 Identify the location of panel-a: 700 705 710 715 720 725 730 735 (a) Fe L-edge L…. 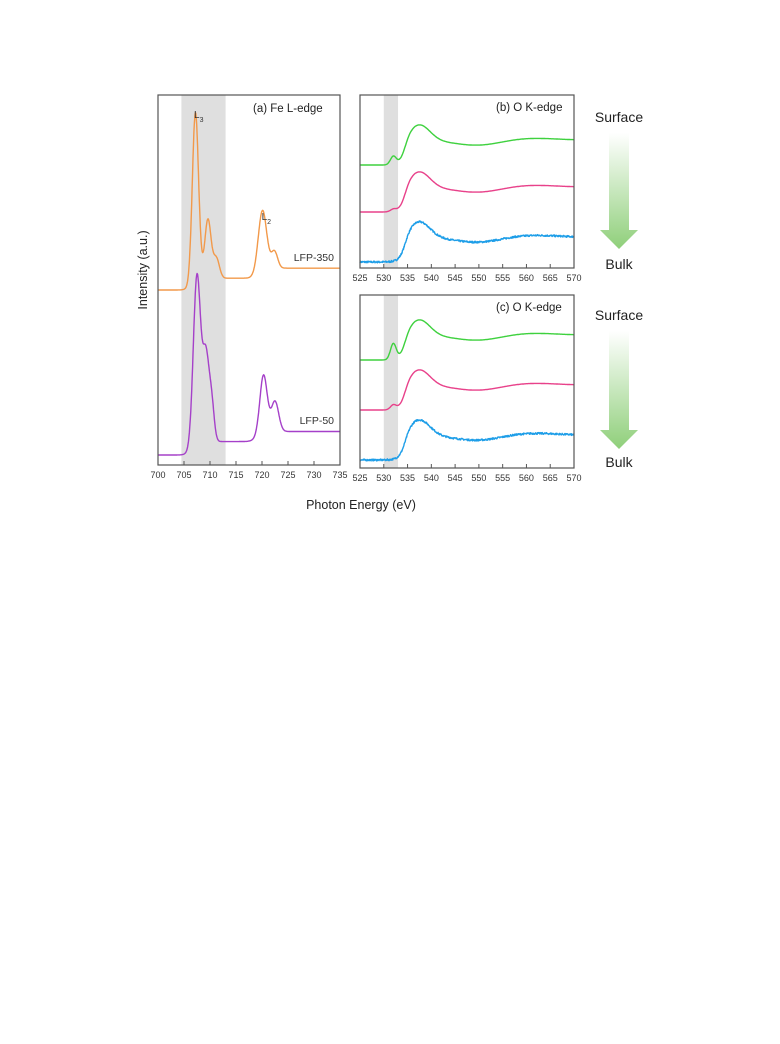
(249, 287).